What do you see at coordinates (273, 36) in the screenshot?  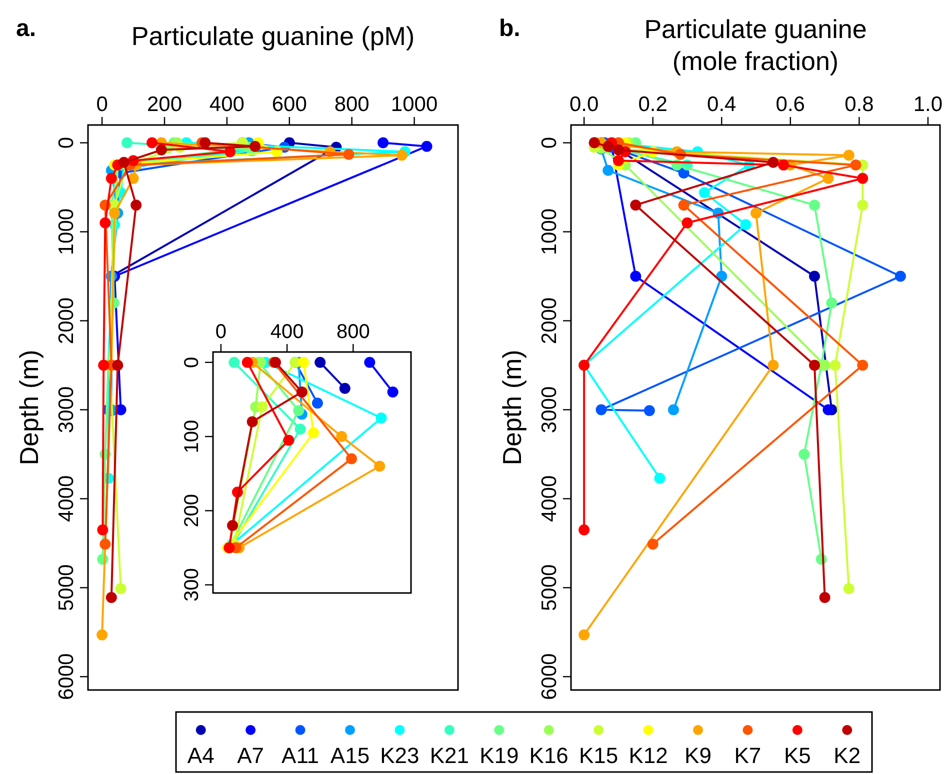 I see `chart-title: Particulate guanine (pM)` at bounding box center [273, 36].